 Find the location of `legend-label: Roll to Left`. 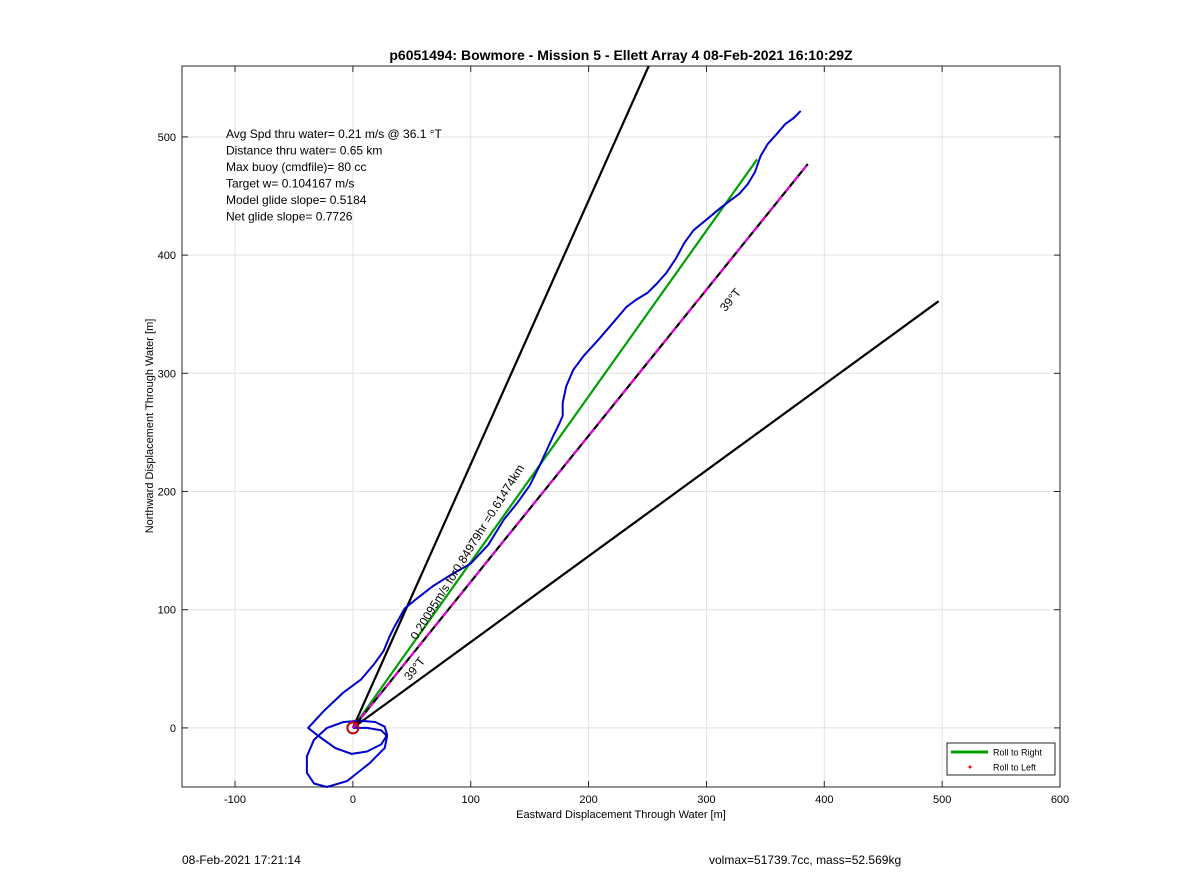

legend-label: Roll to Left is located at coordinates (1015, 768).